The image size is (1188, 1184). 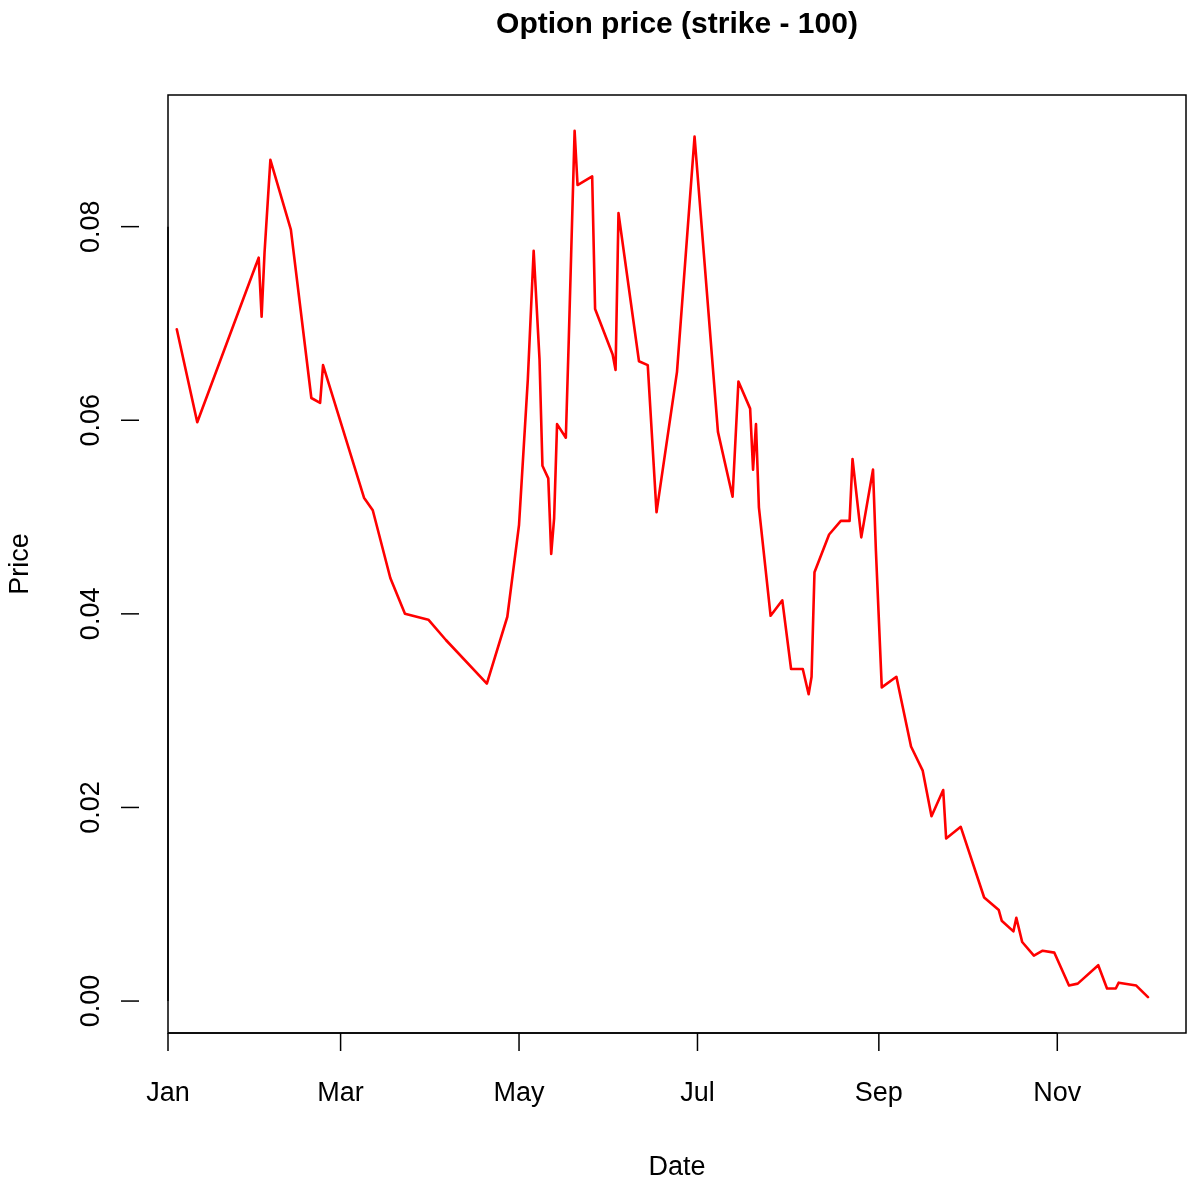 I want to click on x-tick-label: May, so click(x=519, y=1092).